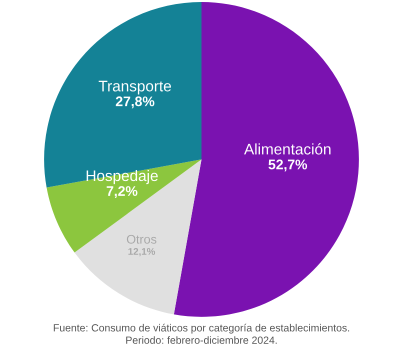 The image size is (403, 350). Describe the element at coordinates (122, 192) in the screenshot. I see `data-label: 7,2%` at that location.